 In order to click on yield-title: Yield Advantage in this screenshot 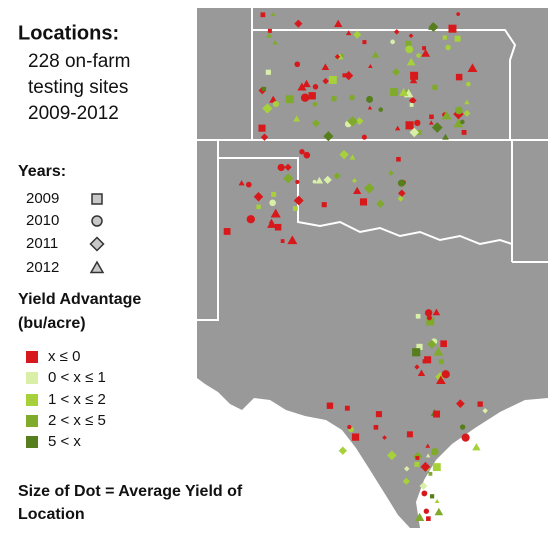, I will do `click(79, 299)`.